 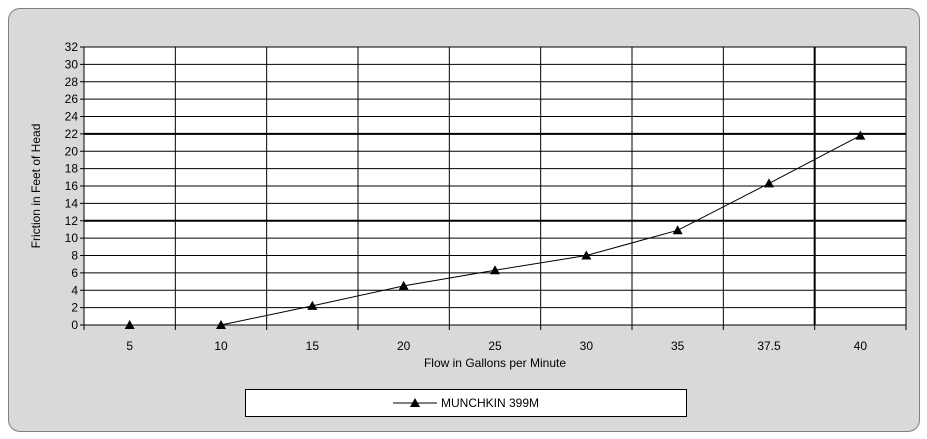 What do you see at coordinates (861, 346) in the screenshot?
I see `x-tick-label: 40` at bounding box center [861, 346].